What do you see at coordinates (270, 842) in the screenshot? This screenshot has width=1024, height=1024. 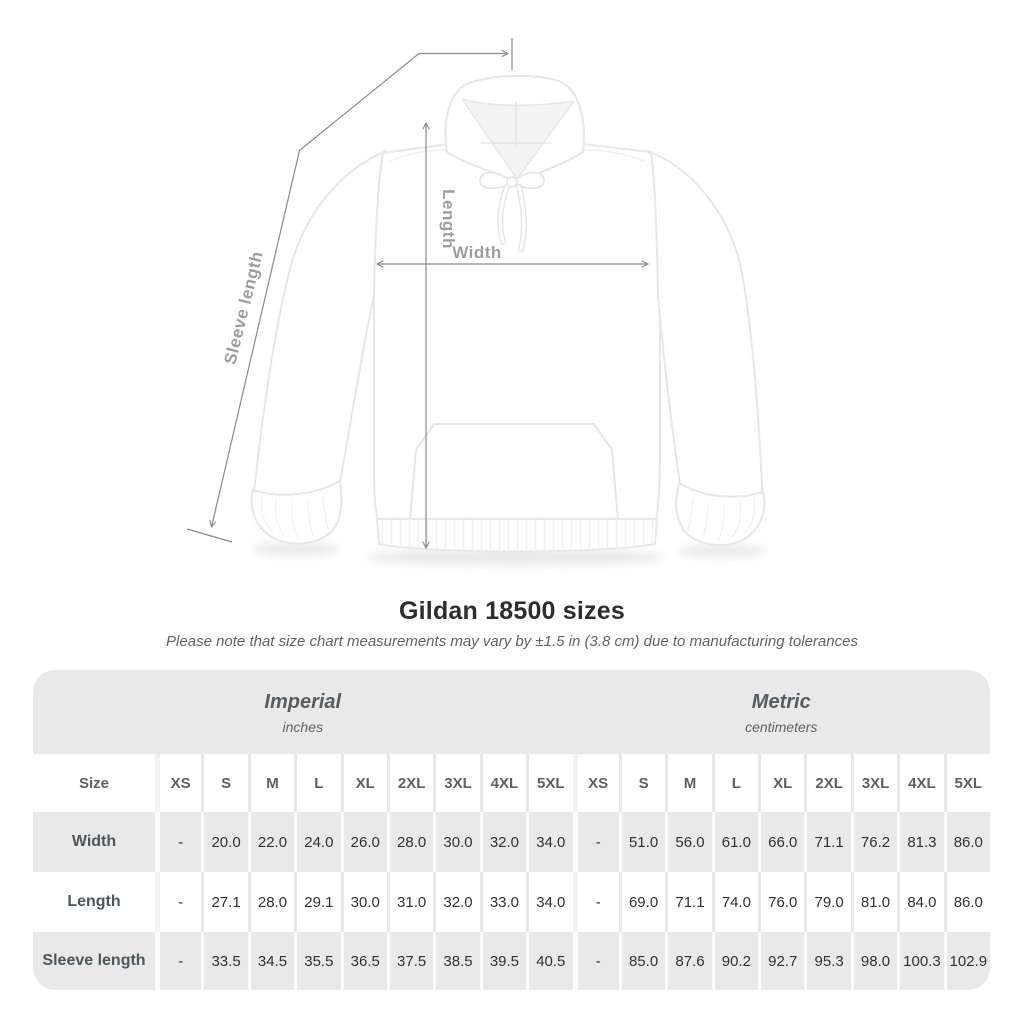 I see `cell: 22.0` at bounding box center [270, 842].